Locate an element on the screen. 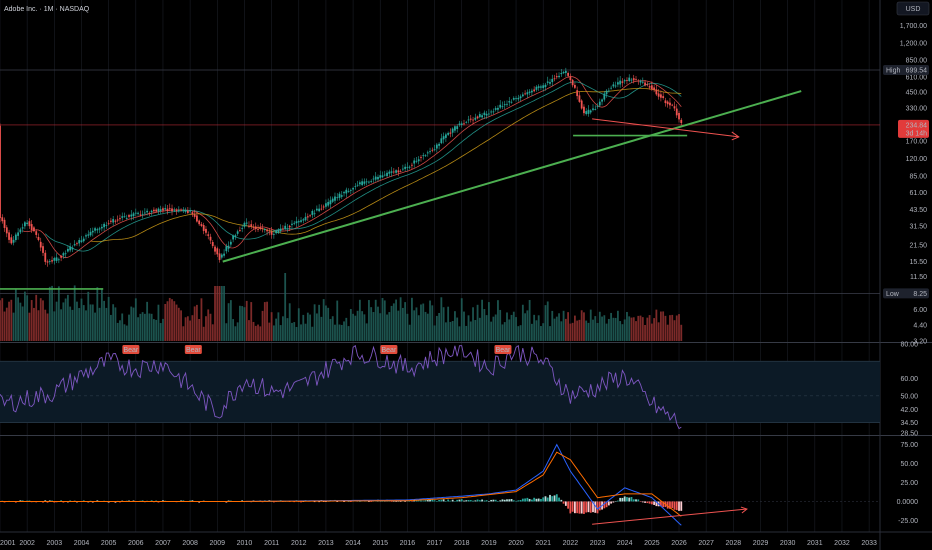  time-tick-label: 2018 is located at coordinates (462, 543).